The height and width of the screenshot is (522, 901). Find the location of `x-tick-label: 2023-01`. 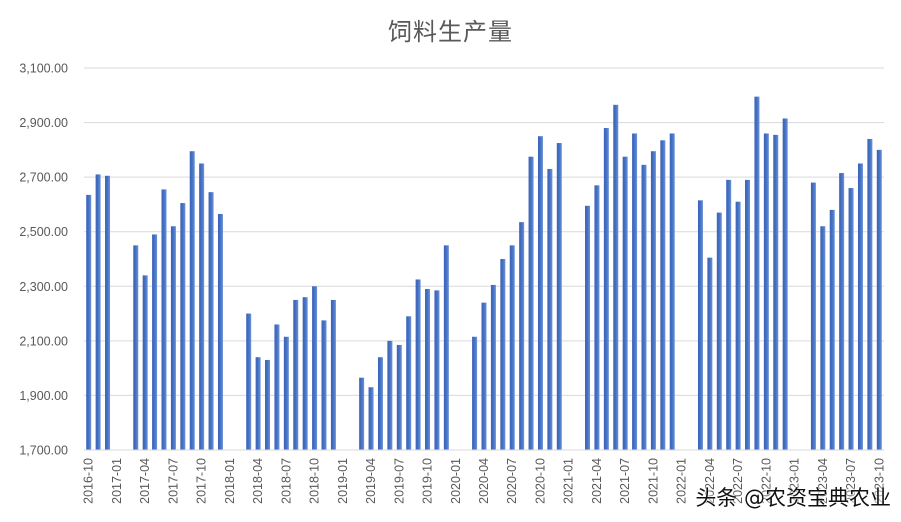

x-tick-label: 2023-01 is located at coordinates (795, 481).